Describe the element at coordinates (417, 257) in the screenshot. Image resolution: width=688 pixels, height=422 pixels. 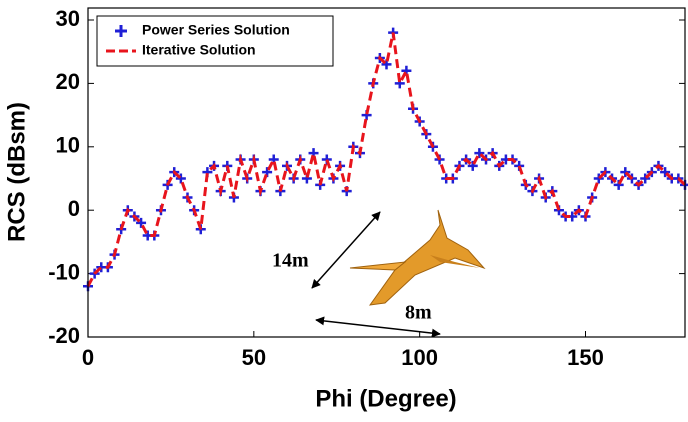
I see `aircraft` at that location.